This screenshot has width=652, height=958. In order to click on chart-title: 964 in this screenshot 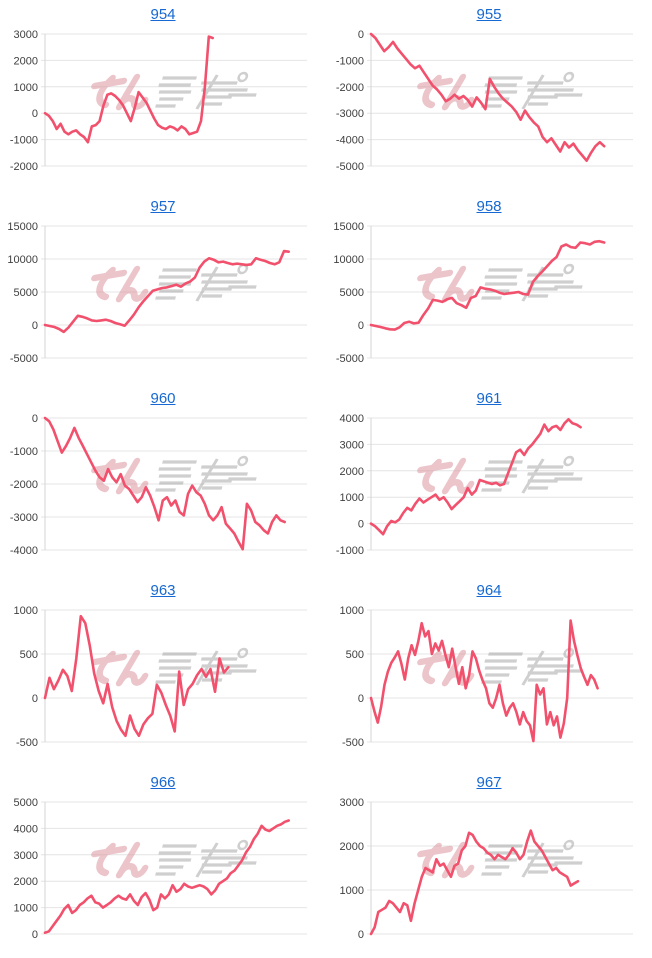, I will do `click(489, 590)`.